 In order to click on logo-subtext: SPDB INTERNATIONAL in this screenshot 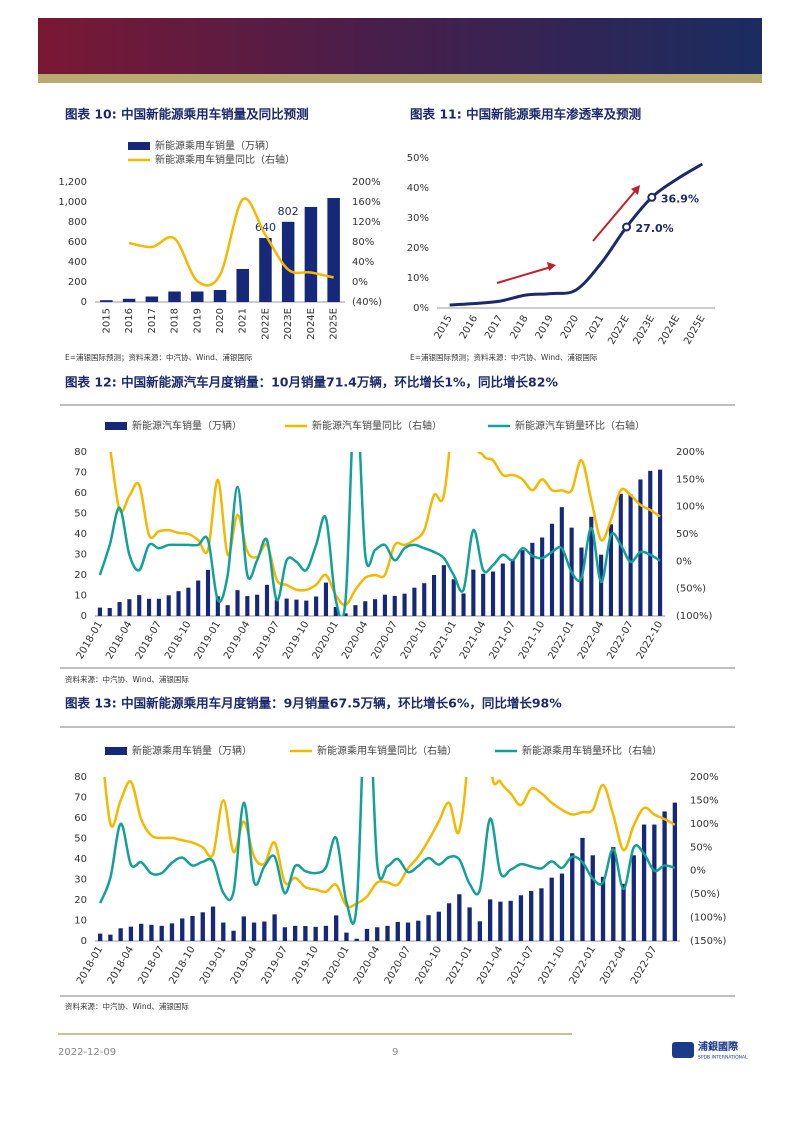, I will do `click(723, 1058)`.